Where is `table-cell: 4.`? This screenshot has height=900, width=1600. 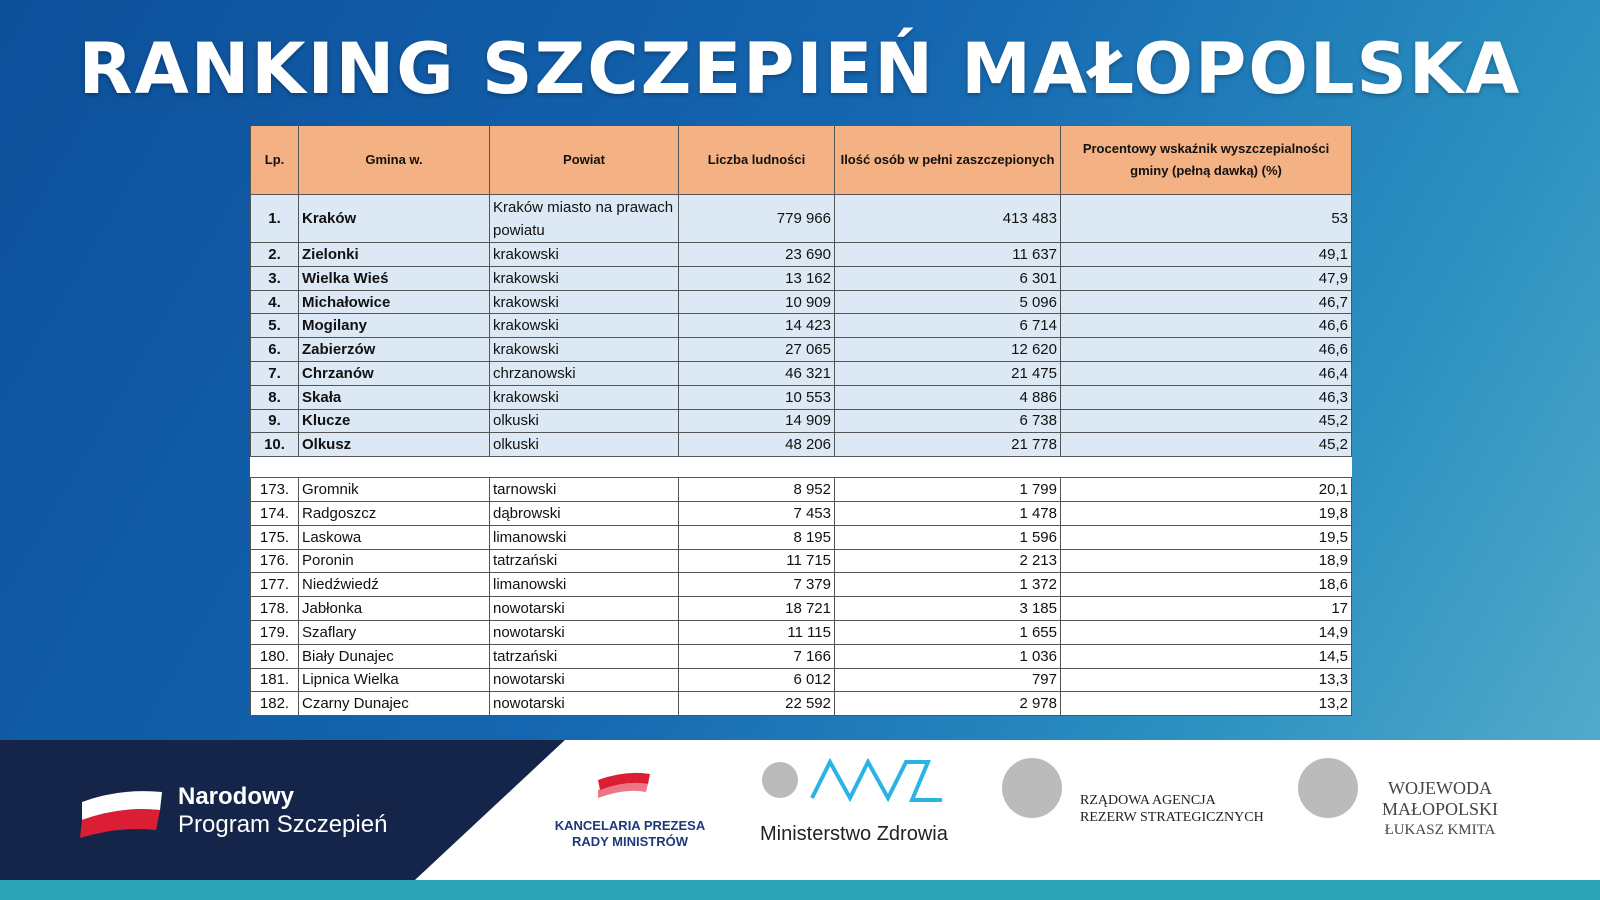 table-cell: 4. is located at coordinates (274, 302).